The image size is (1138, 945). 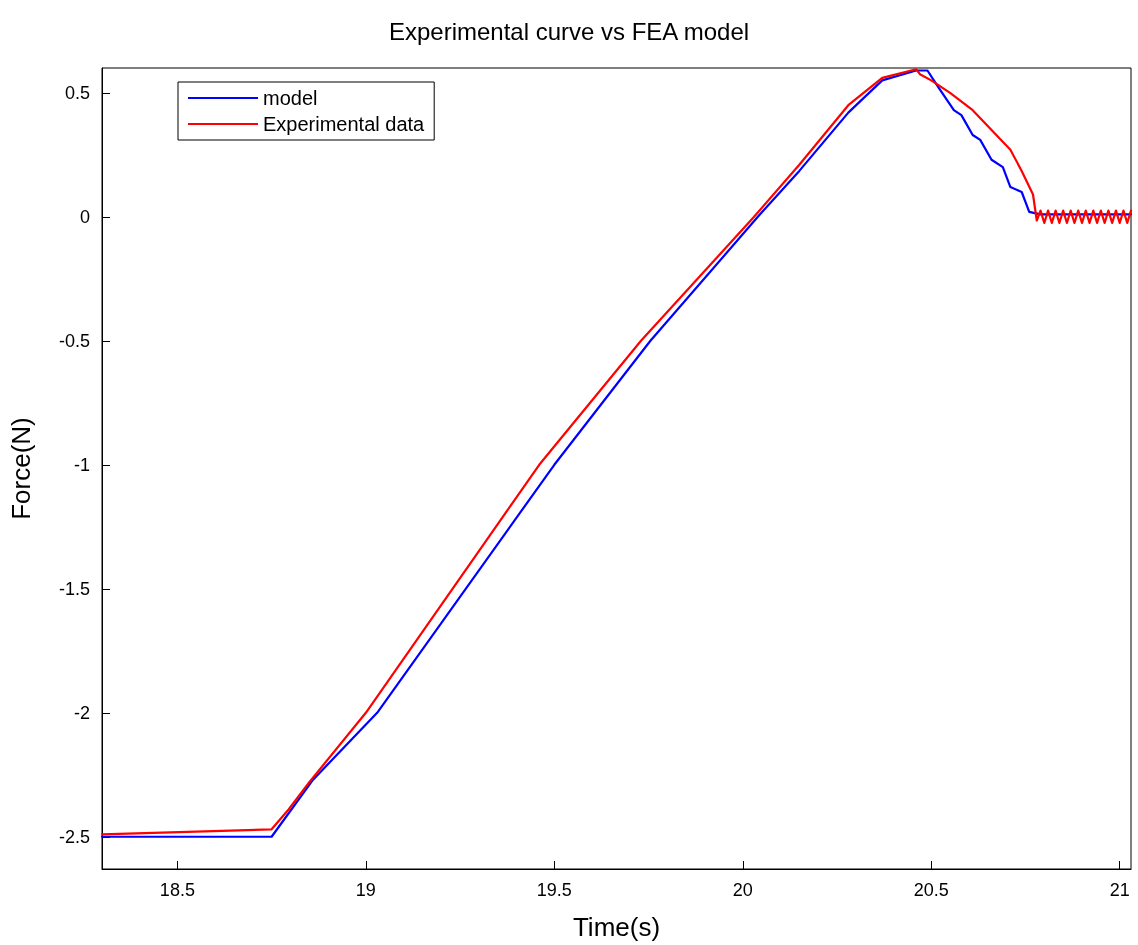 I want to click on y-tick-label: -1, so click(x=81, y=464).